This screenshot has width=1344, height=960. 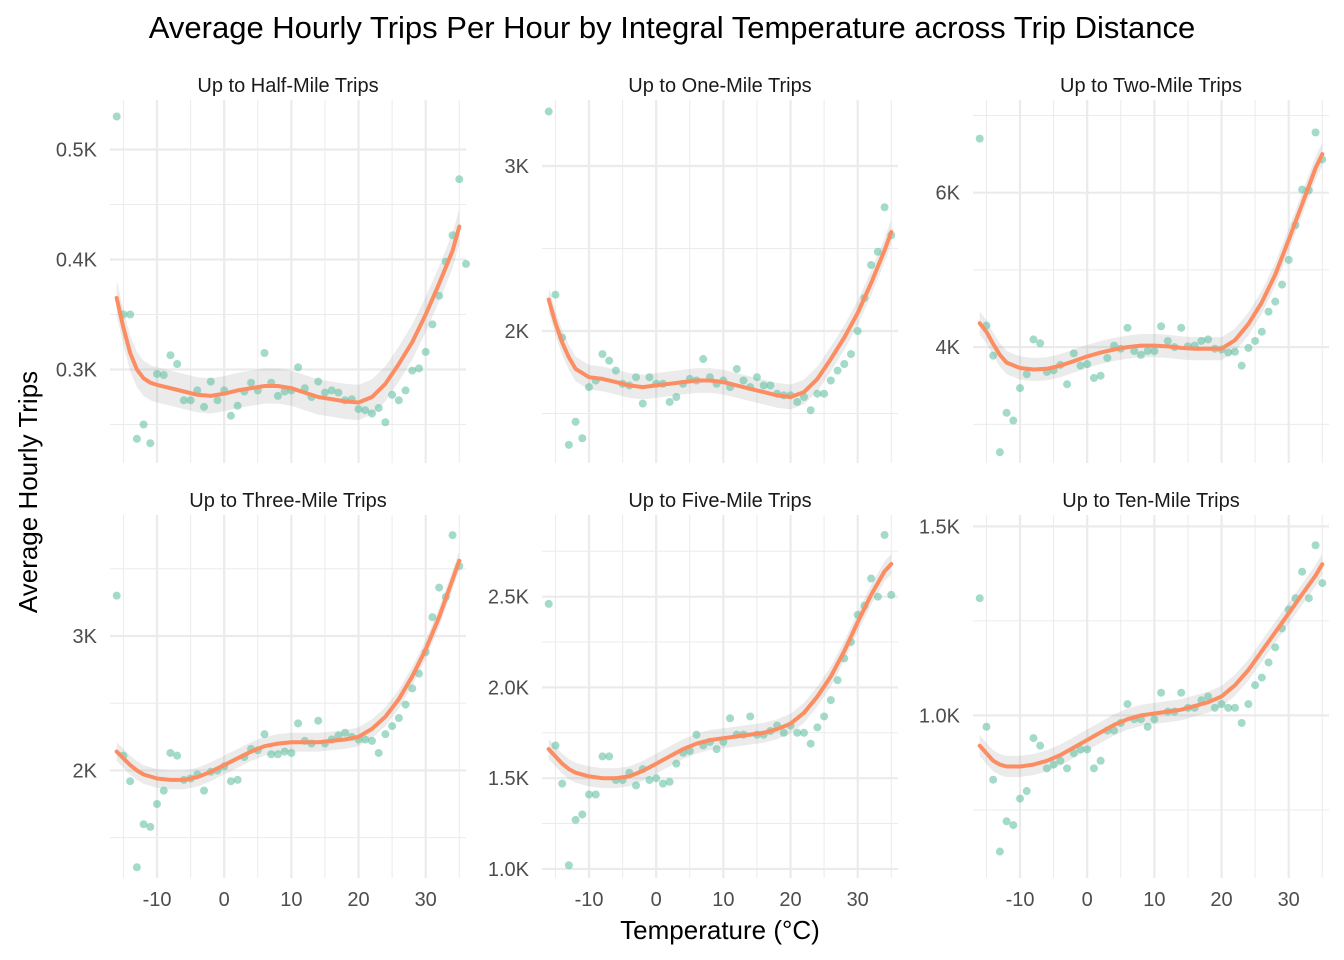 I want to click on panel-title: Up to One-Mile Trips, so click(x=719, y=86).